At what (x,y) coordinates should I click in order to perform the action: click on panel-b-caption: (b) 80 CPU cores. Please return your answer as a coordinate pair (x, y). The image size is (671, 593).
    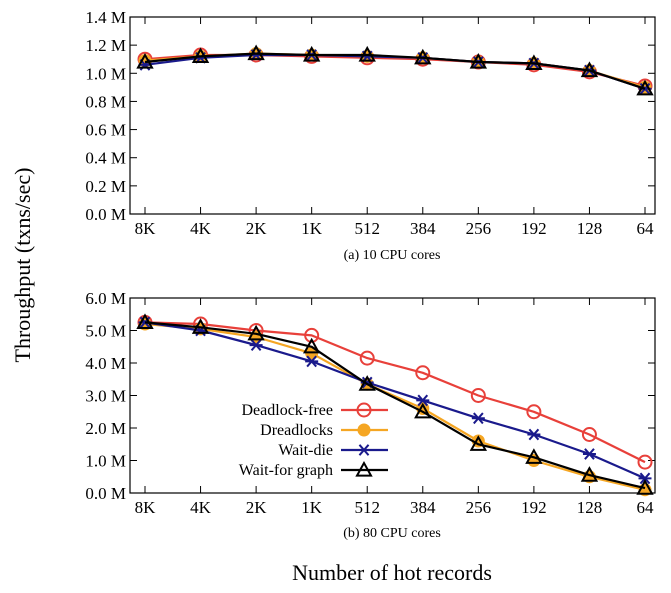
    Looking at the image, I should click on (392, 533).